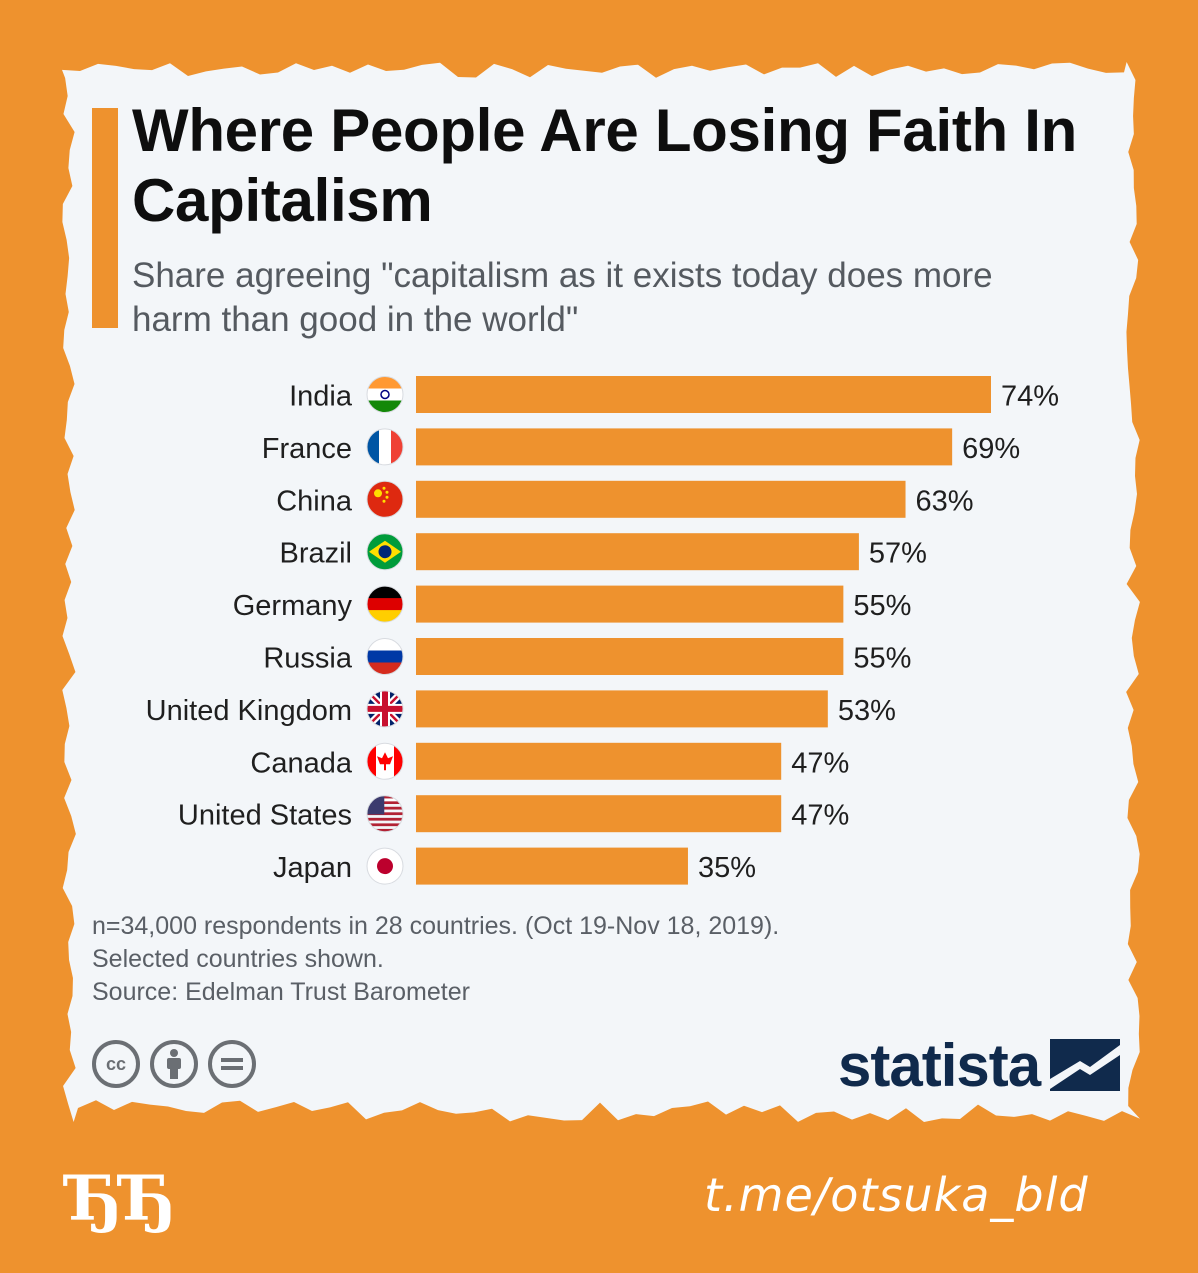  I want to click on data-label: 57%, so click(898, 554).